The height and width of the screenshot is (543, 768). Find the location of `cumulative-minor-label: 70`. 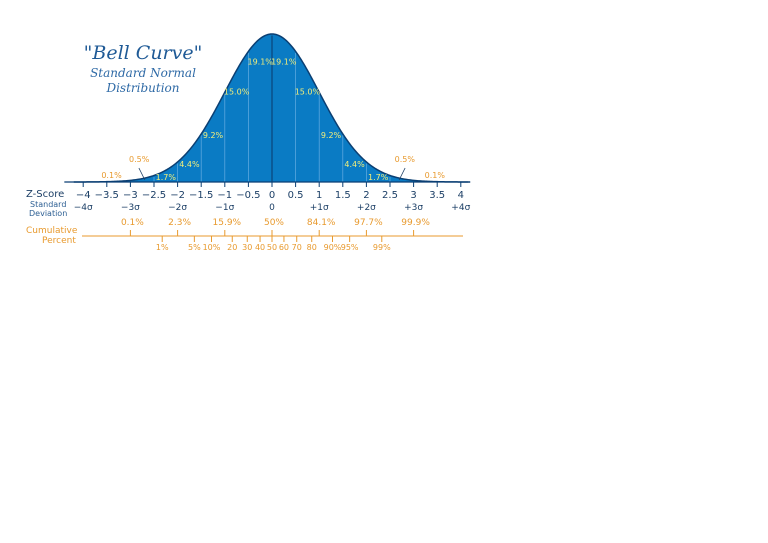

cumulative-minor-label: 70 is located at coordinates (297, 247).